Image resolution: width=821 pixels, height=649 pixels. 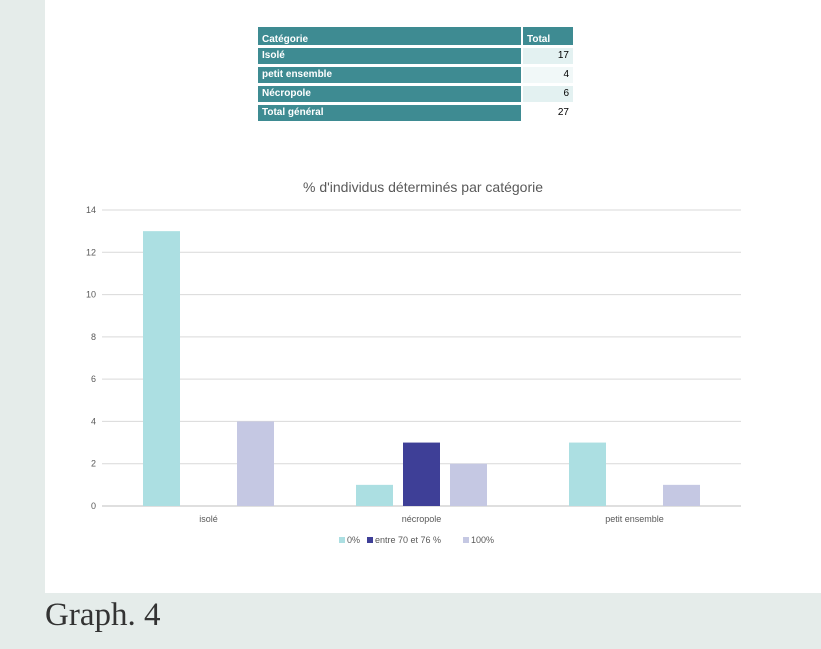 I want to click on y-tick-label: 12, so click(x=91, y=252).